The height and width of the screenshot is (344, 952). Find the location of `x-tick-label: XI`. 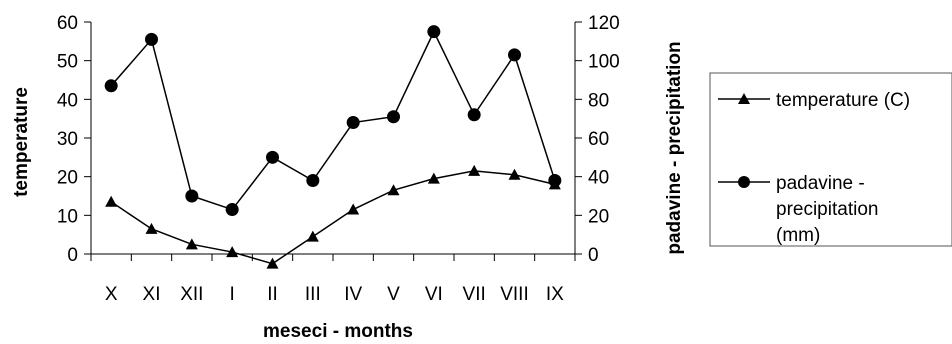

x-tick-label: XI is located at coordinates (152, 294).